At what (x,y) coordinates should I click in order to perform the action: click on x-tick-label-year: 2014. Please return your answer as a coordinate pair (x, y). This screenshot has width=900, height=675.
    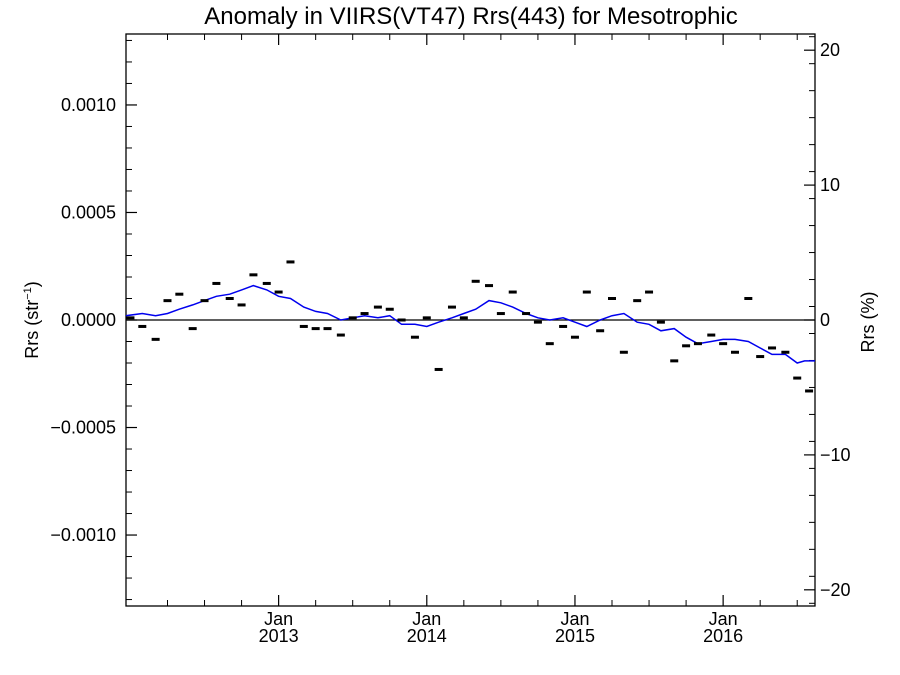
    Looking at the image, I should click on (427, 636).